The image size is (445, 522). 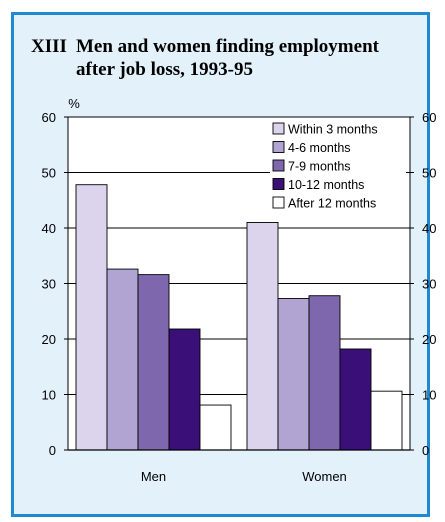 What do you see at coordinates (74, 103) in the screenshot?
I see `y-unit-label: %` at bounding box center [74, 103].